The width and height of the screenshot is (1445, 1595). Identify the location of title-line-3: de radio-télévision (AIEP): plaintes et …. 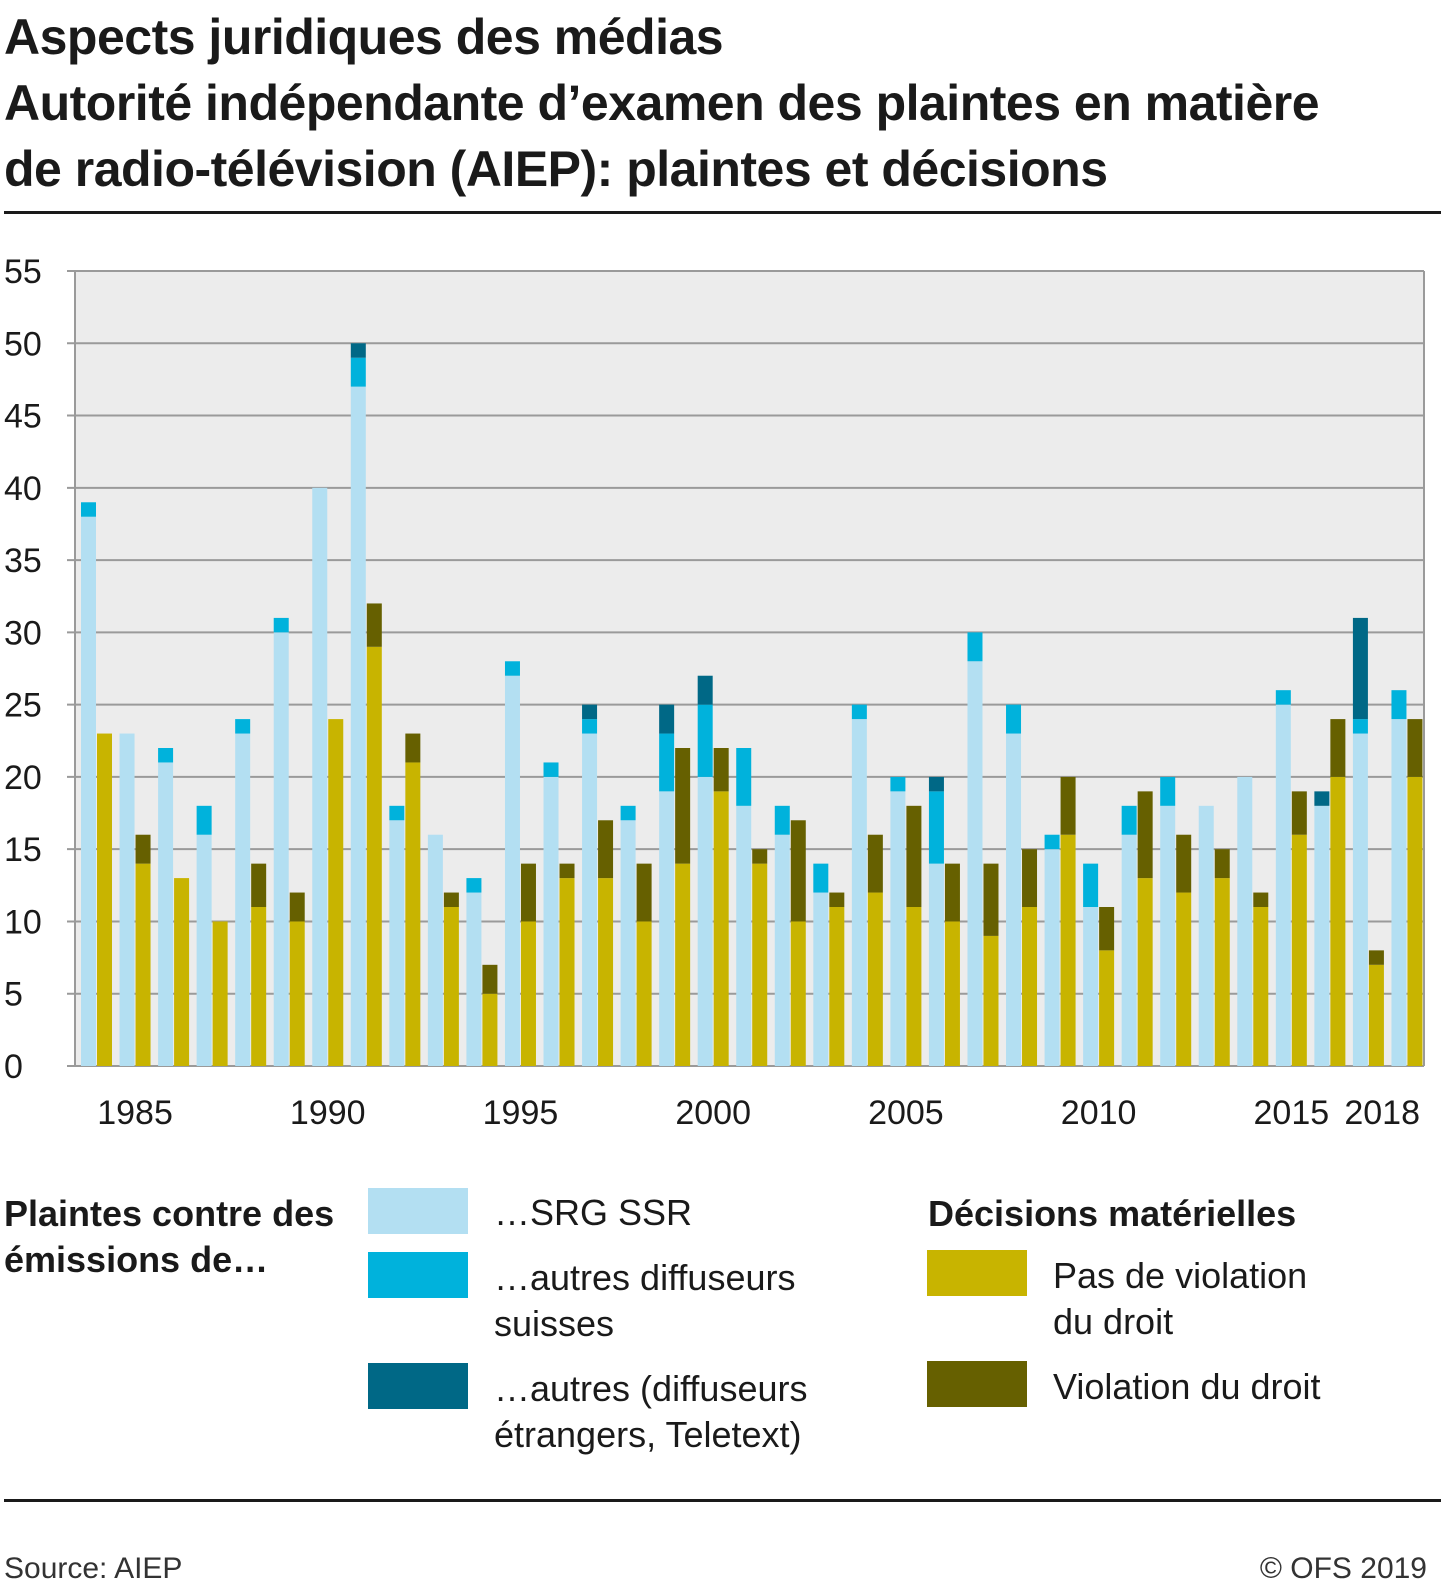
(556, 169).